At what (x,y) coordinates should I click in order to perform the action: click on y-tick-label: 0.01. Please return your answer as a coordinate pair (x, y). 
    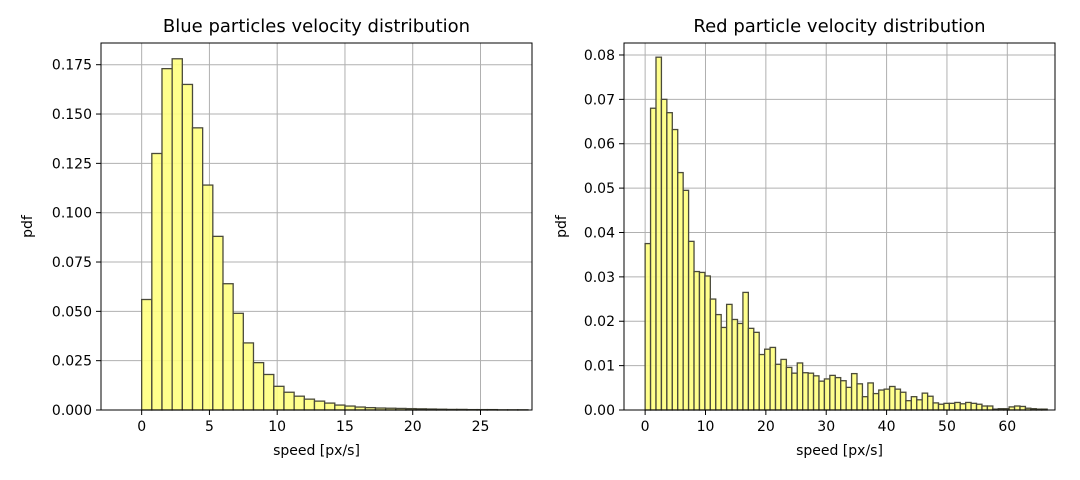
    Looking at the image, I should click on (599, 367).